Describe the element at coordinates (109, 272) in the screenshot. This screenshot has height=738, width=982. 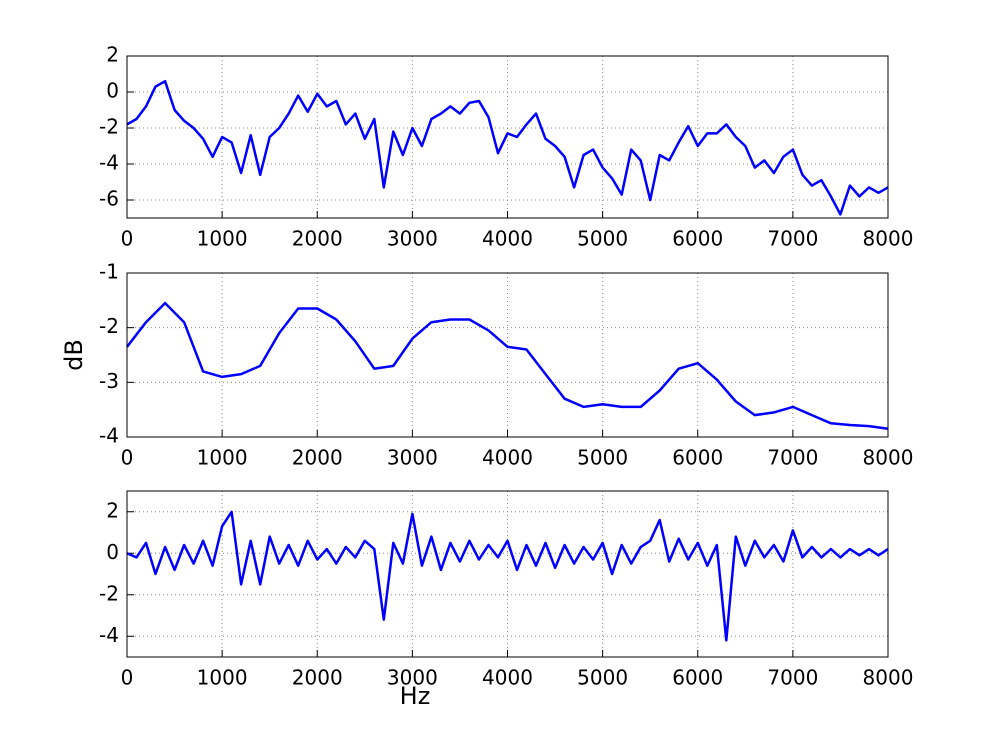
I see `y-tick-label: -1` at that location.